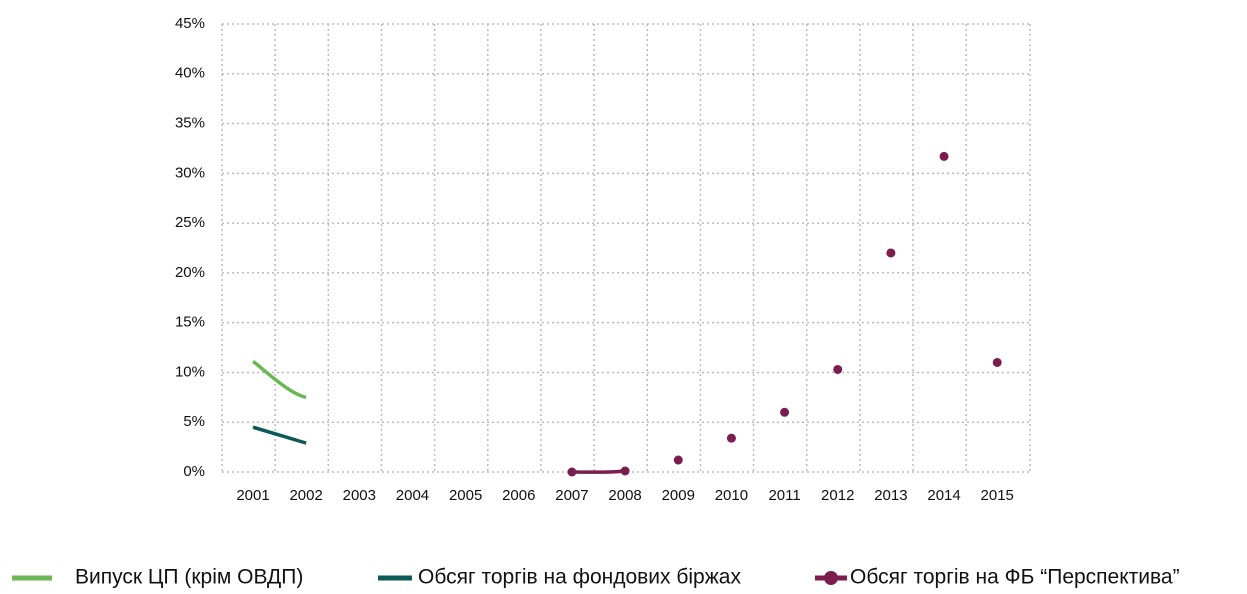  What do you see at coordinates (678, 495) in the screenshot?
I see `x-tick-label: 2009` at bounding box center [678, 495].